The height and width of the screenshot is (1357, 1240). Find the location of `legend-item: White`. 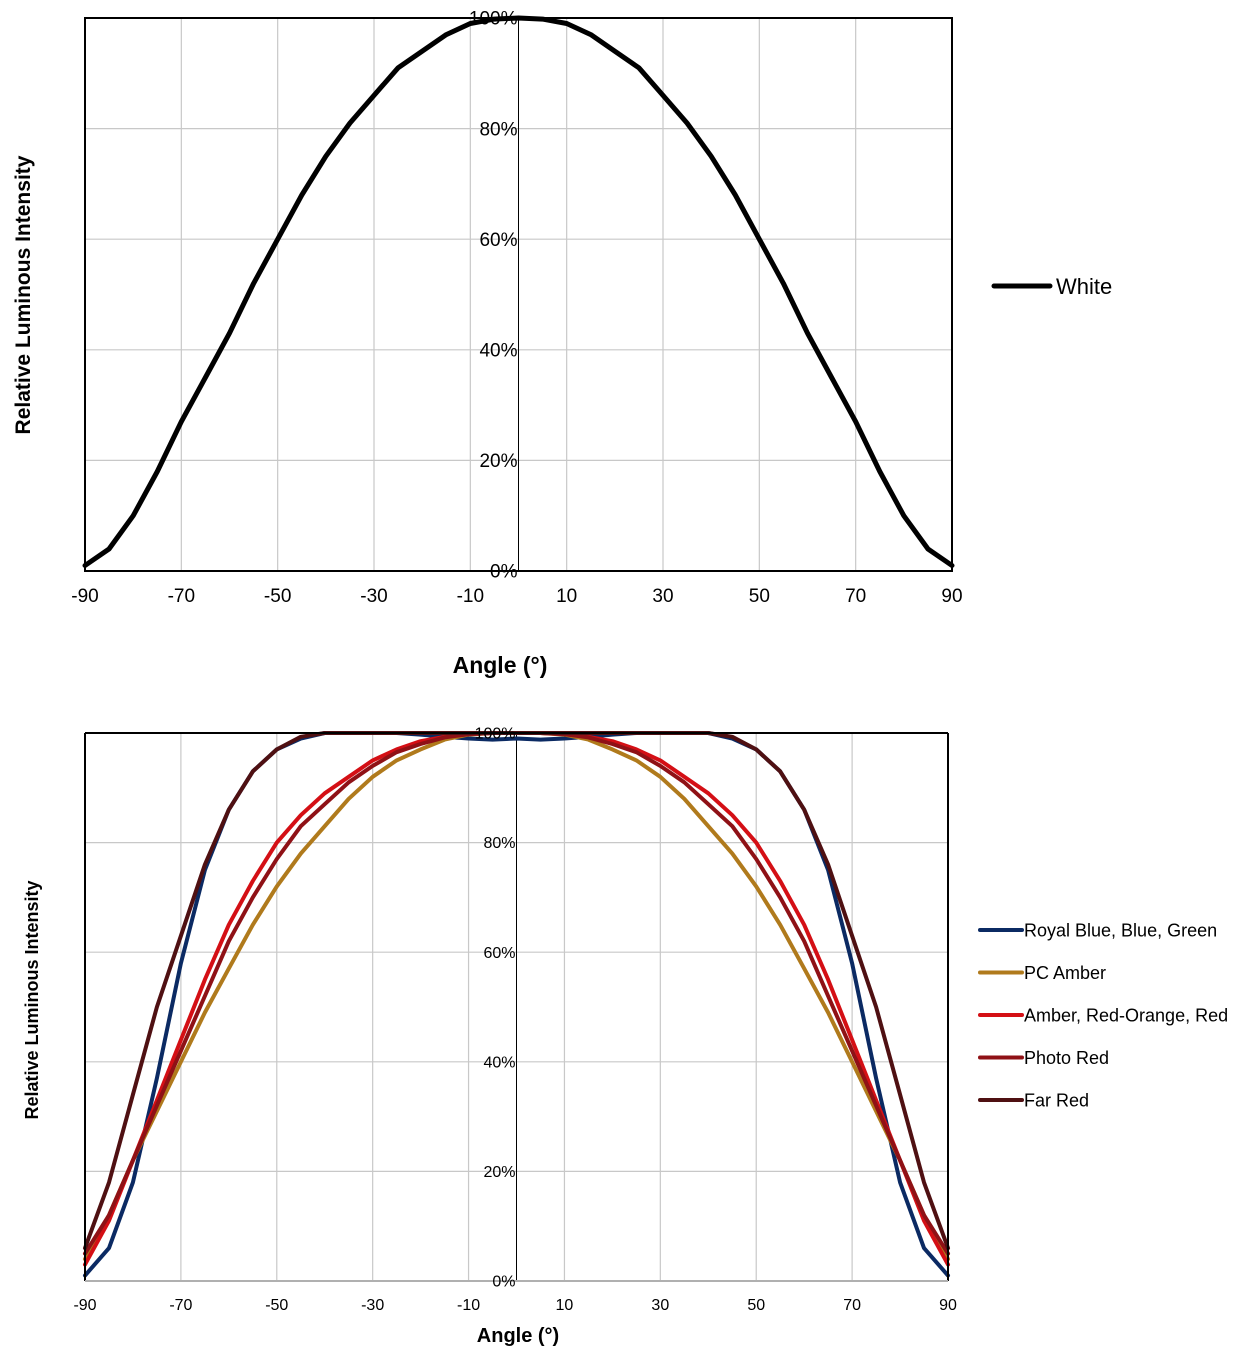

legend-item: White is located at coordinates (1051, 286).